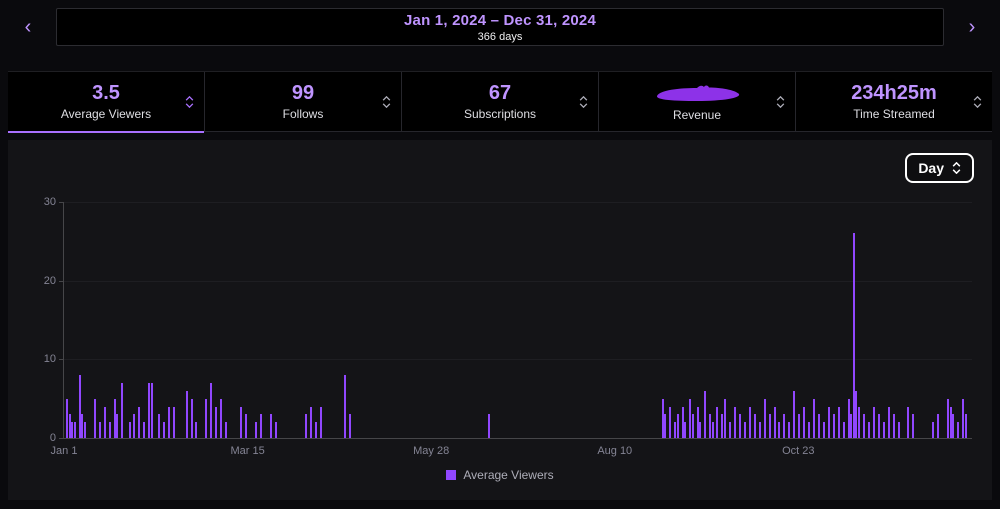  I want to click on time-streamed-label: Time Streamed, so click(894, 114).